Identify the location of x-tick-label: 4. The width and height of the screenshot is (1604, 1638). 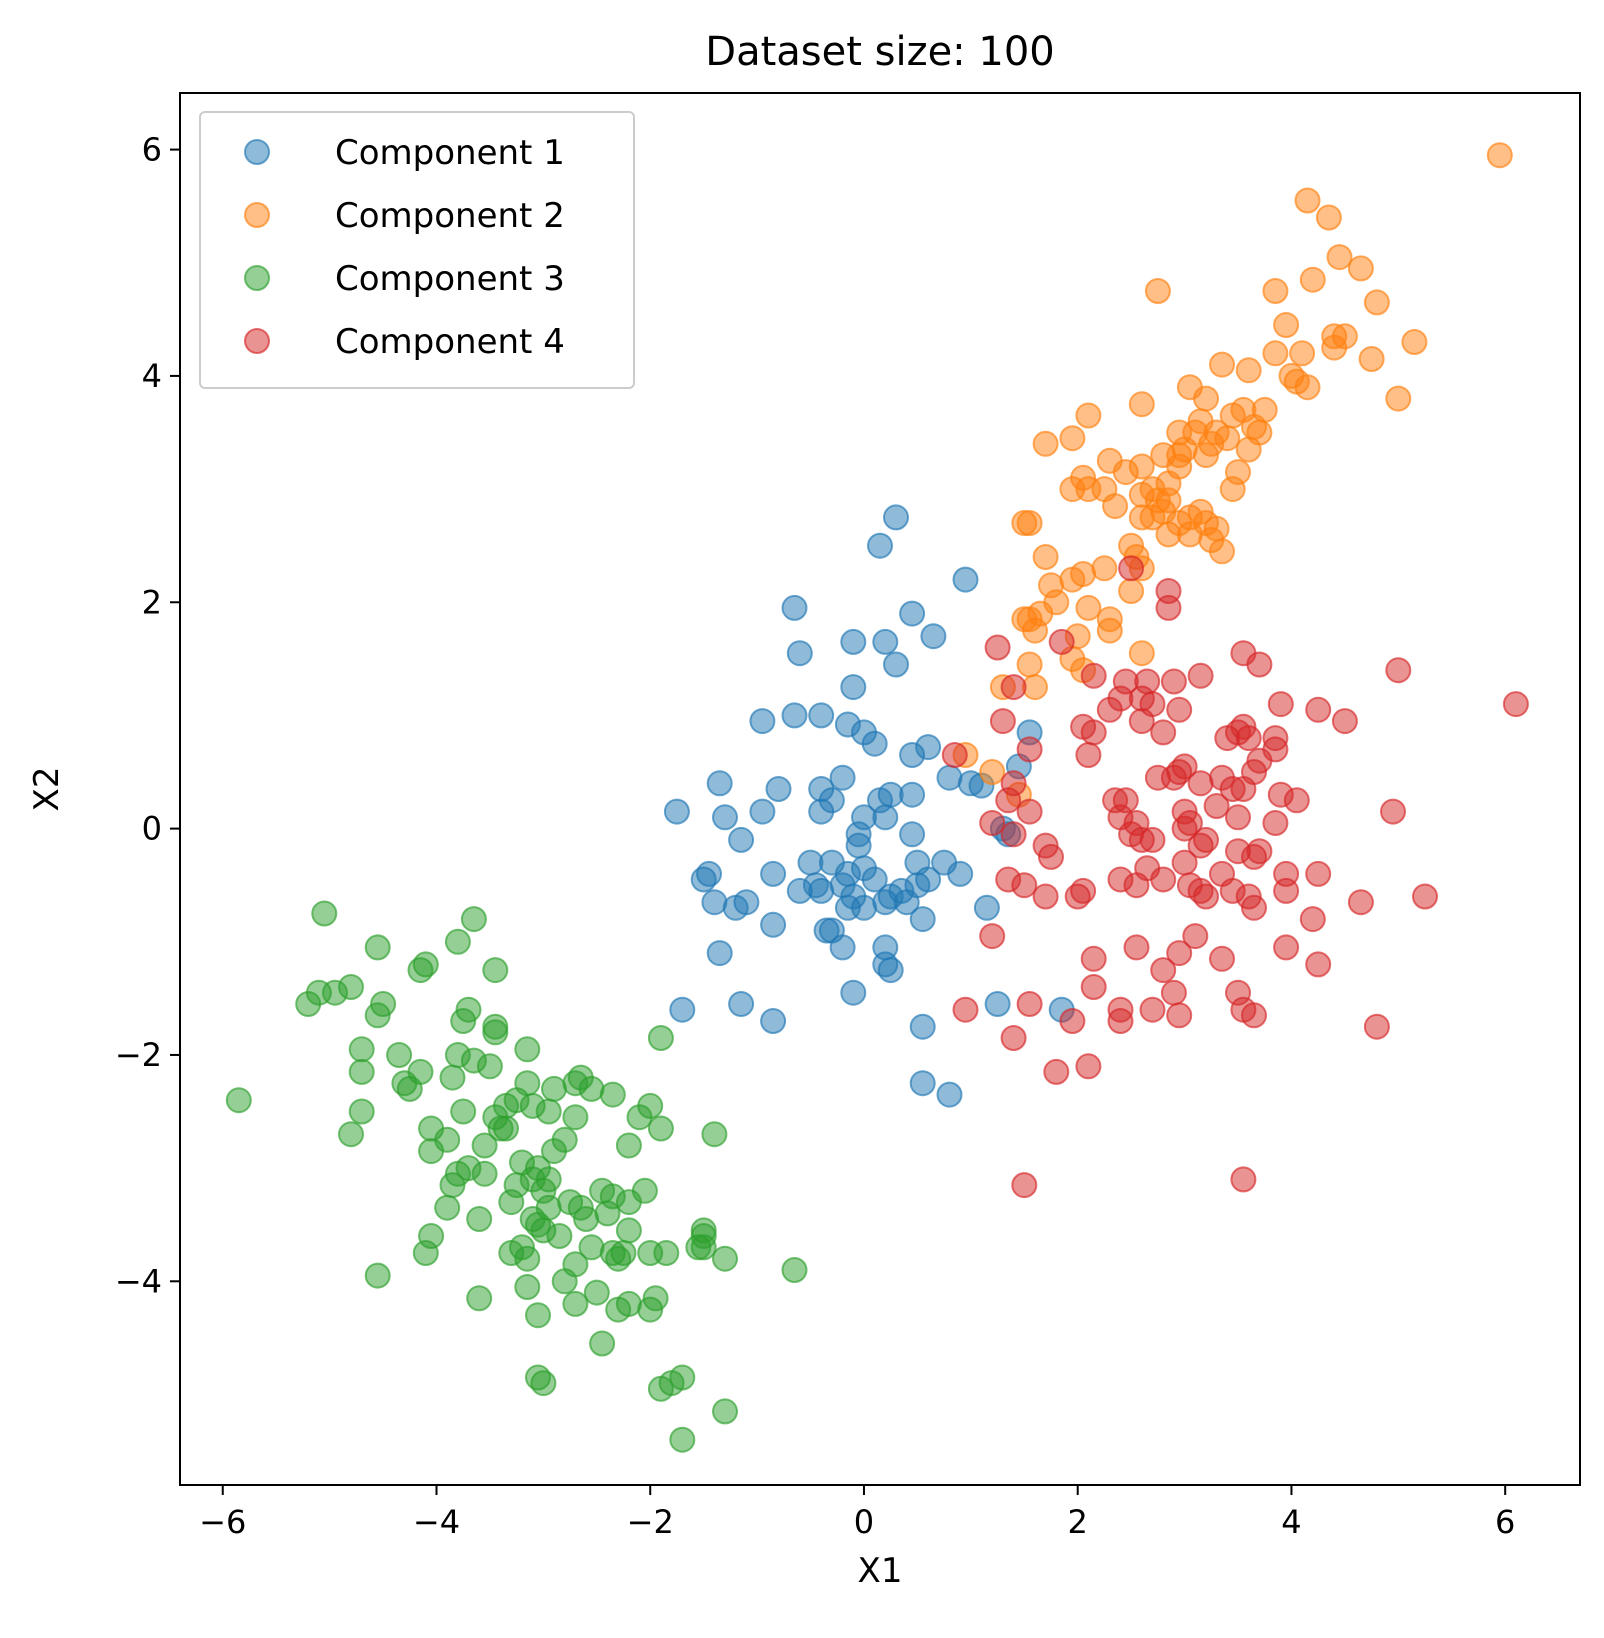
(1291, 1522).